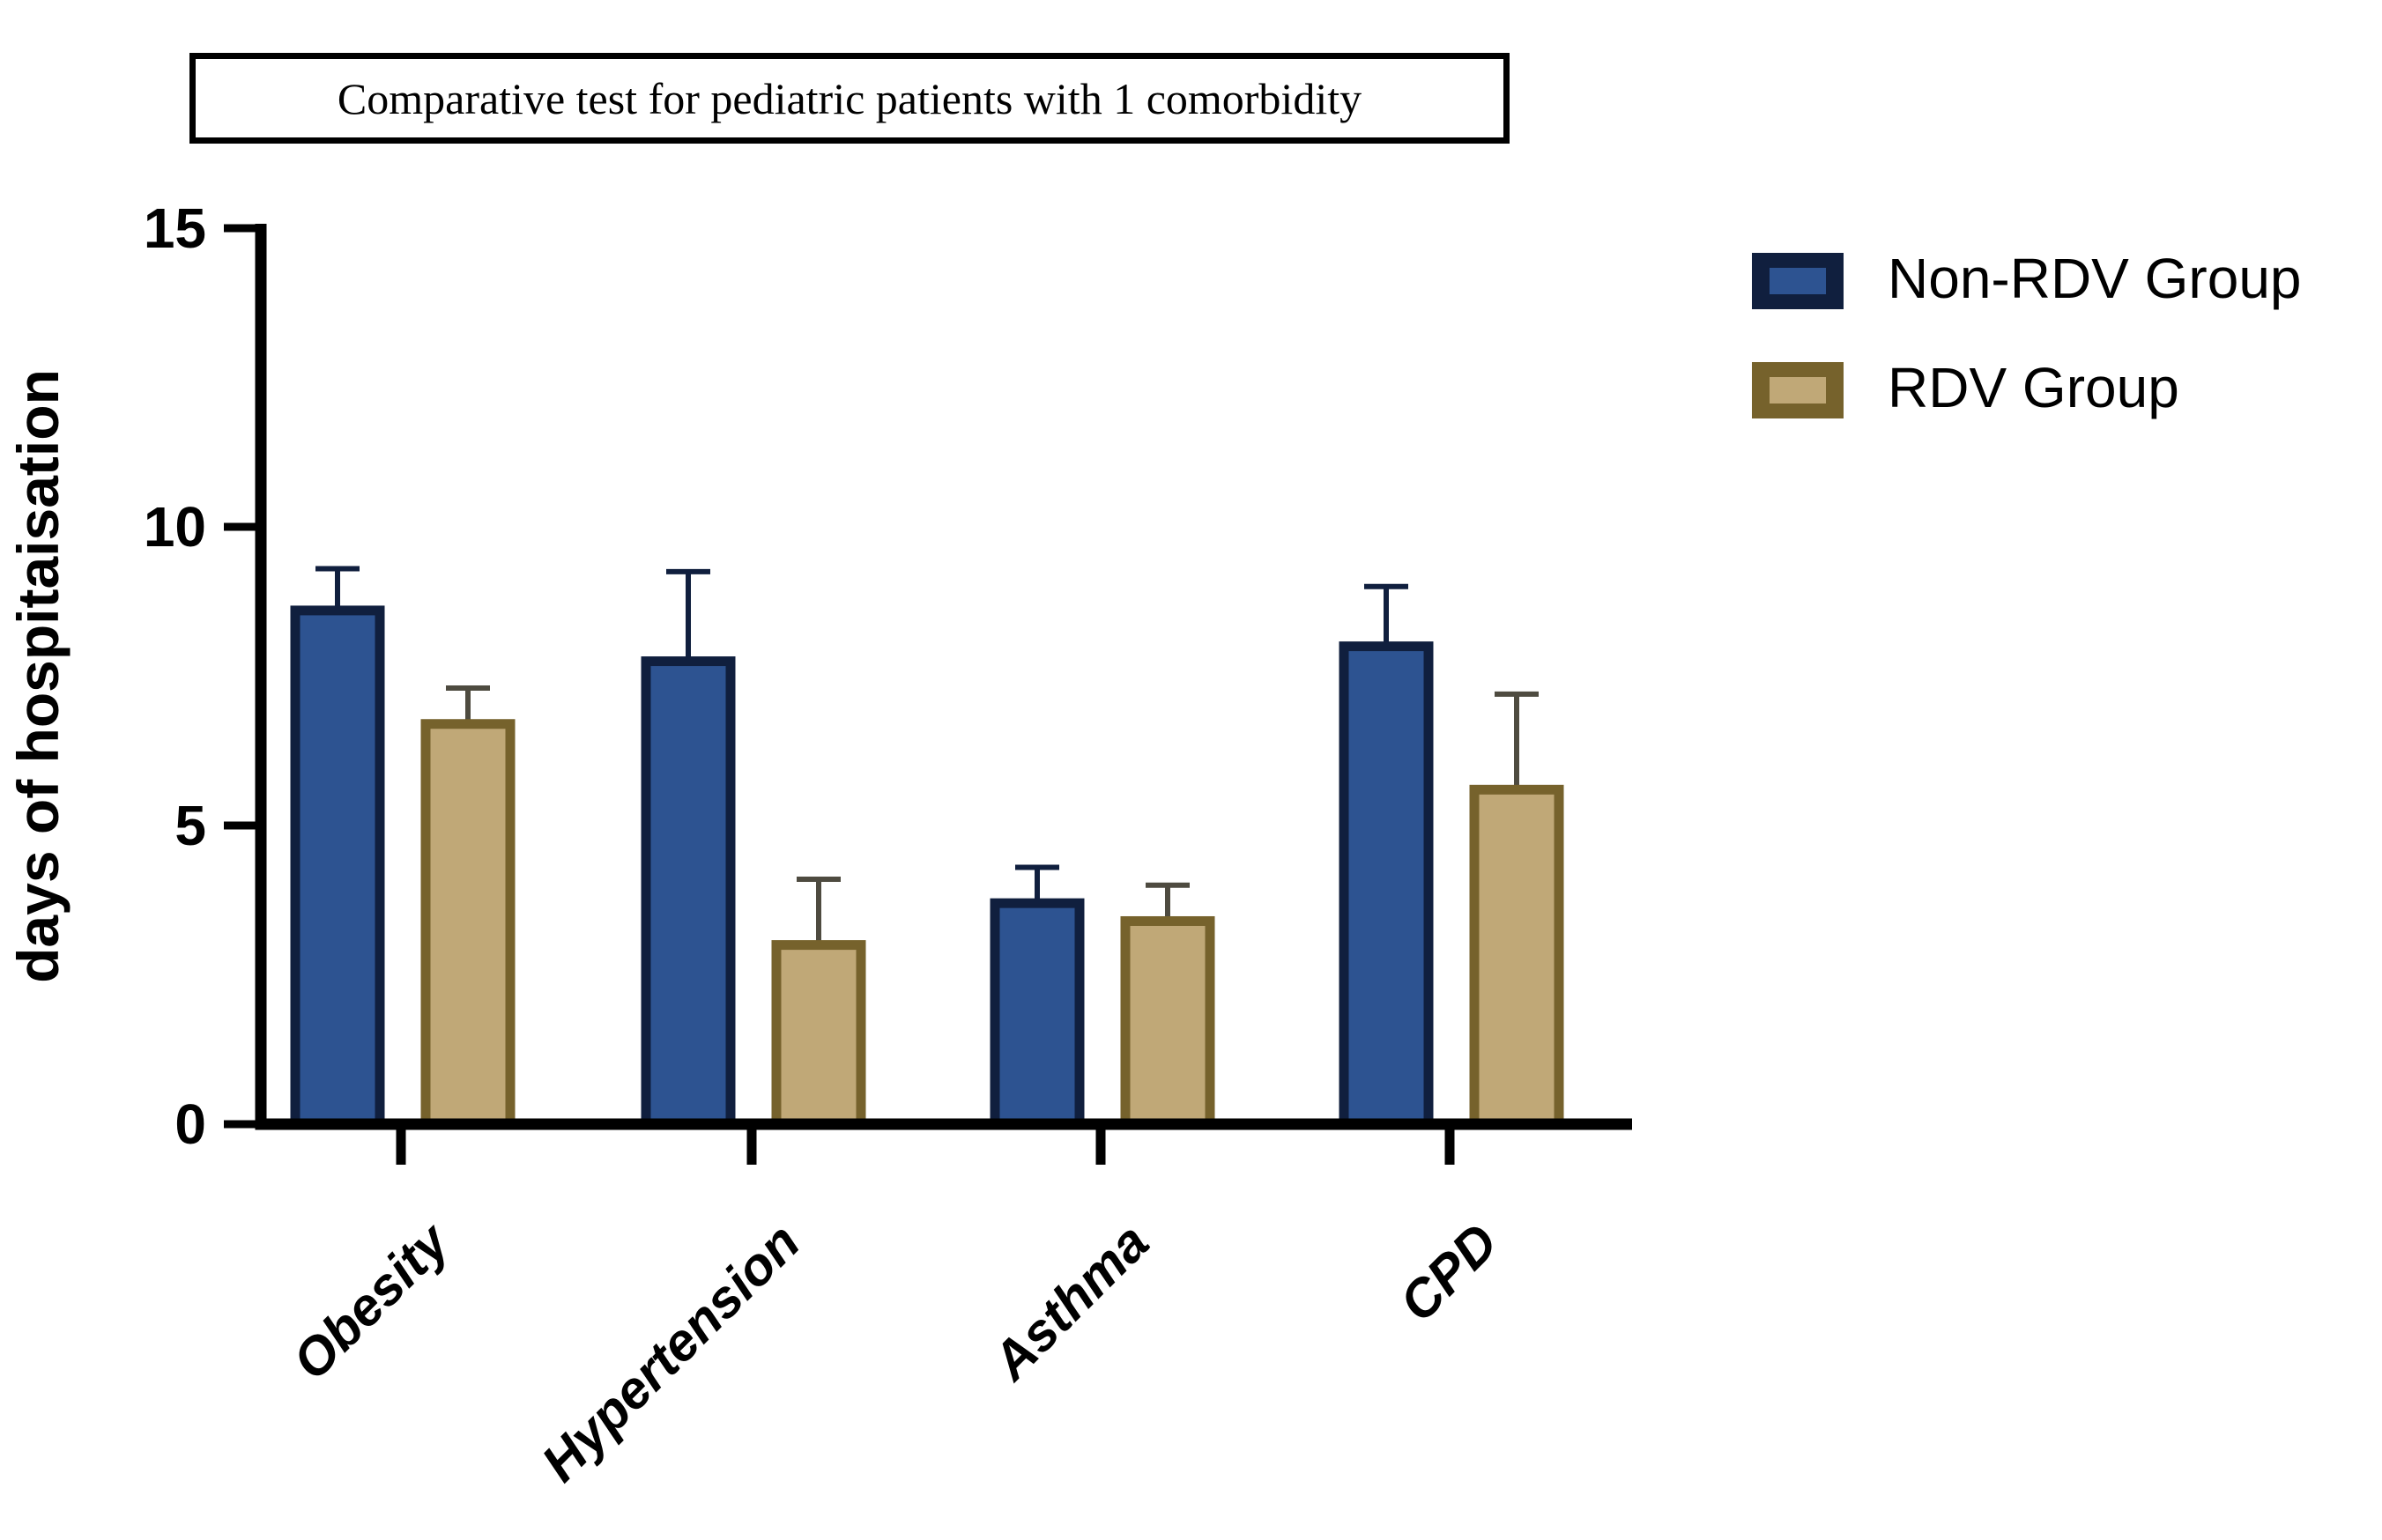 The height and width of the screenshot is (1540, 2382). Describe the element at coordinates (671, 1352) in the screenshot. I see `x-category-label-hypertension: Hypertension` at that location.